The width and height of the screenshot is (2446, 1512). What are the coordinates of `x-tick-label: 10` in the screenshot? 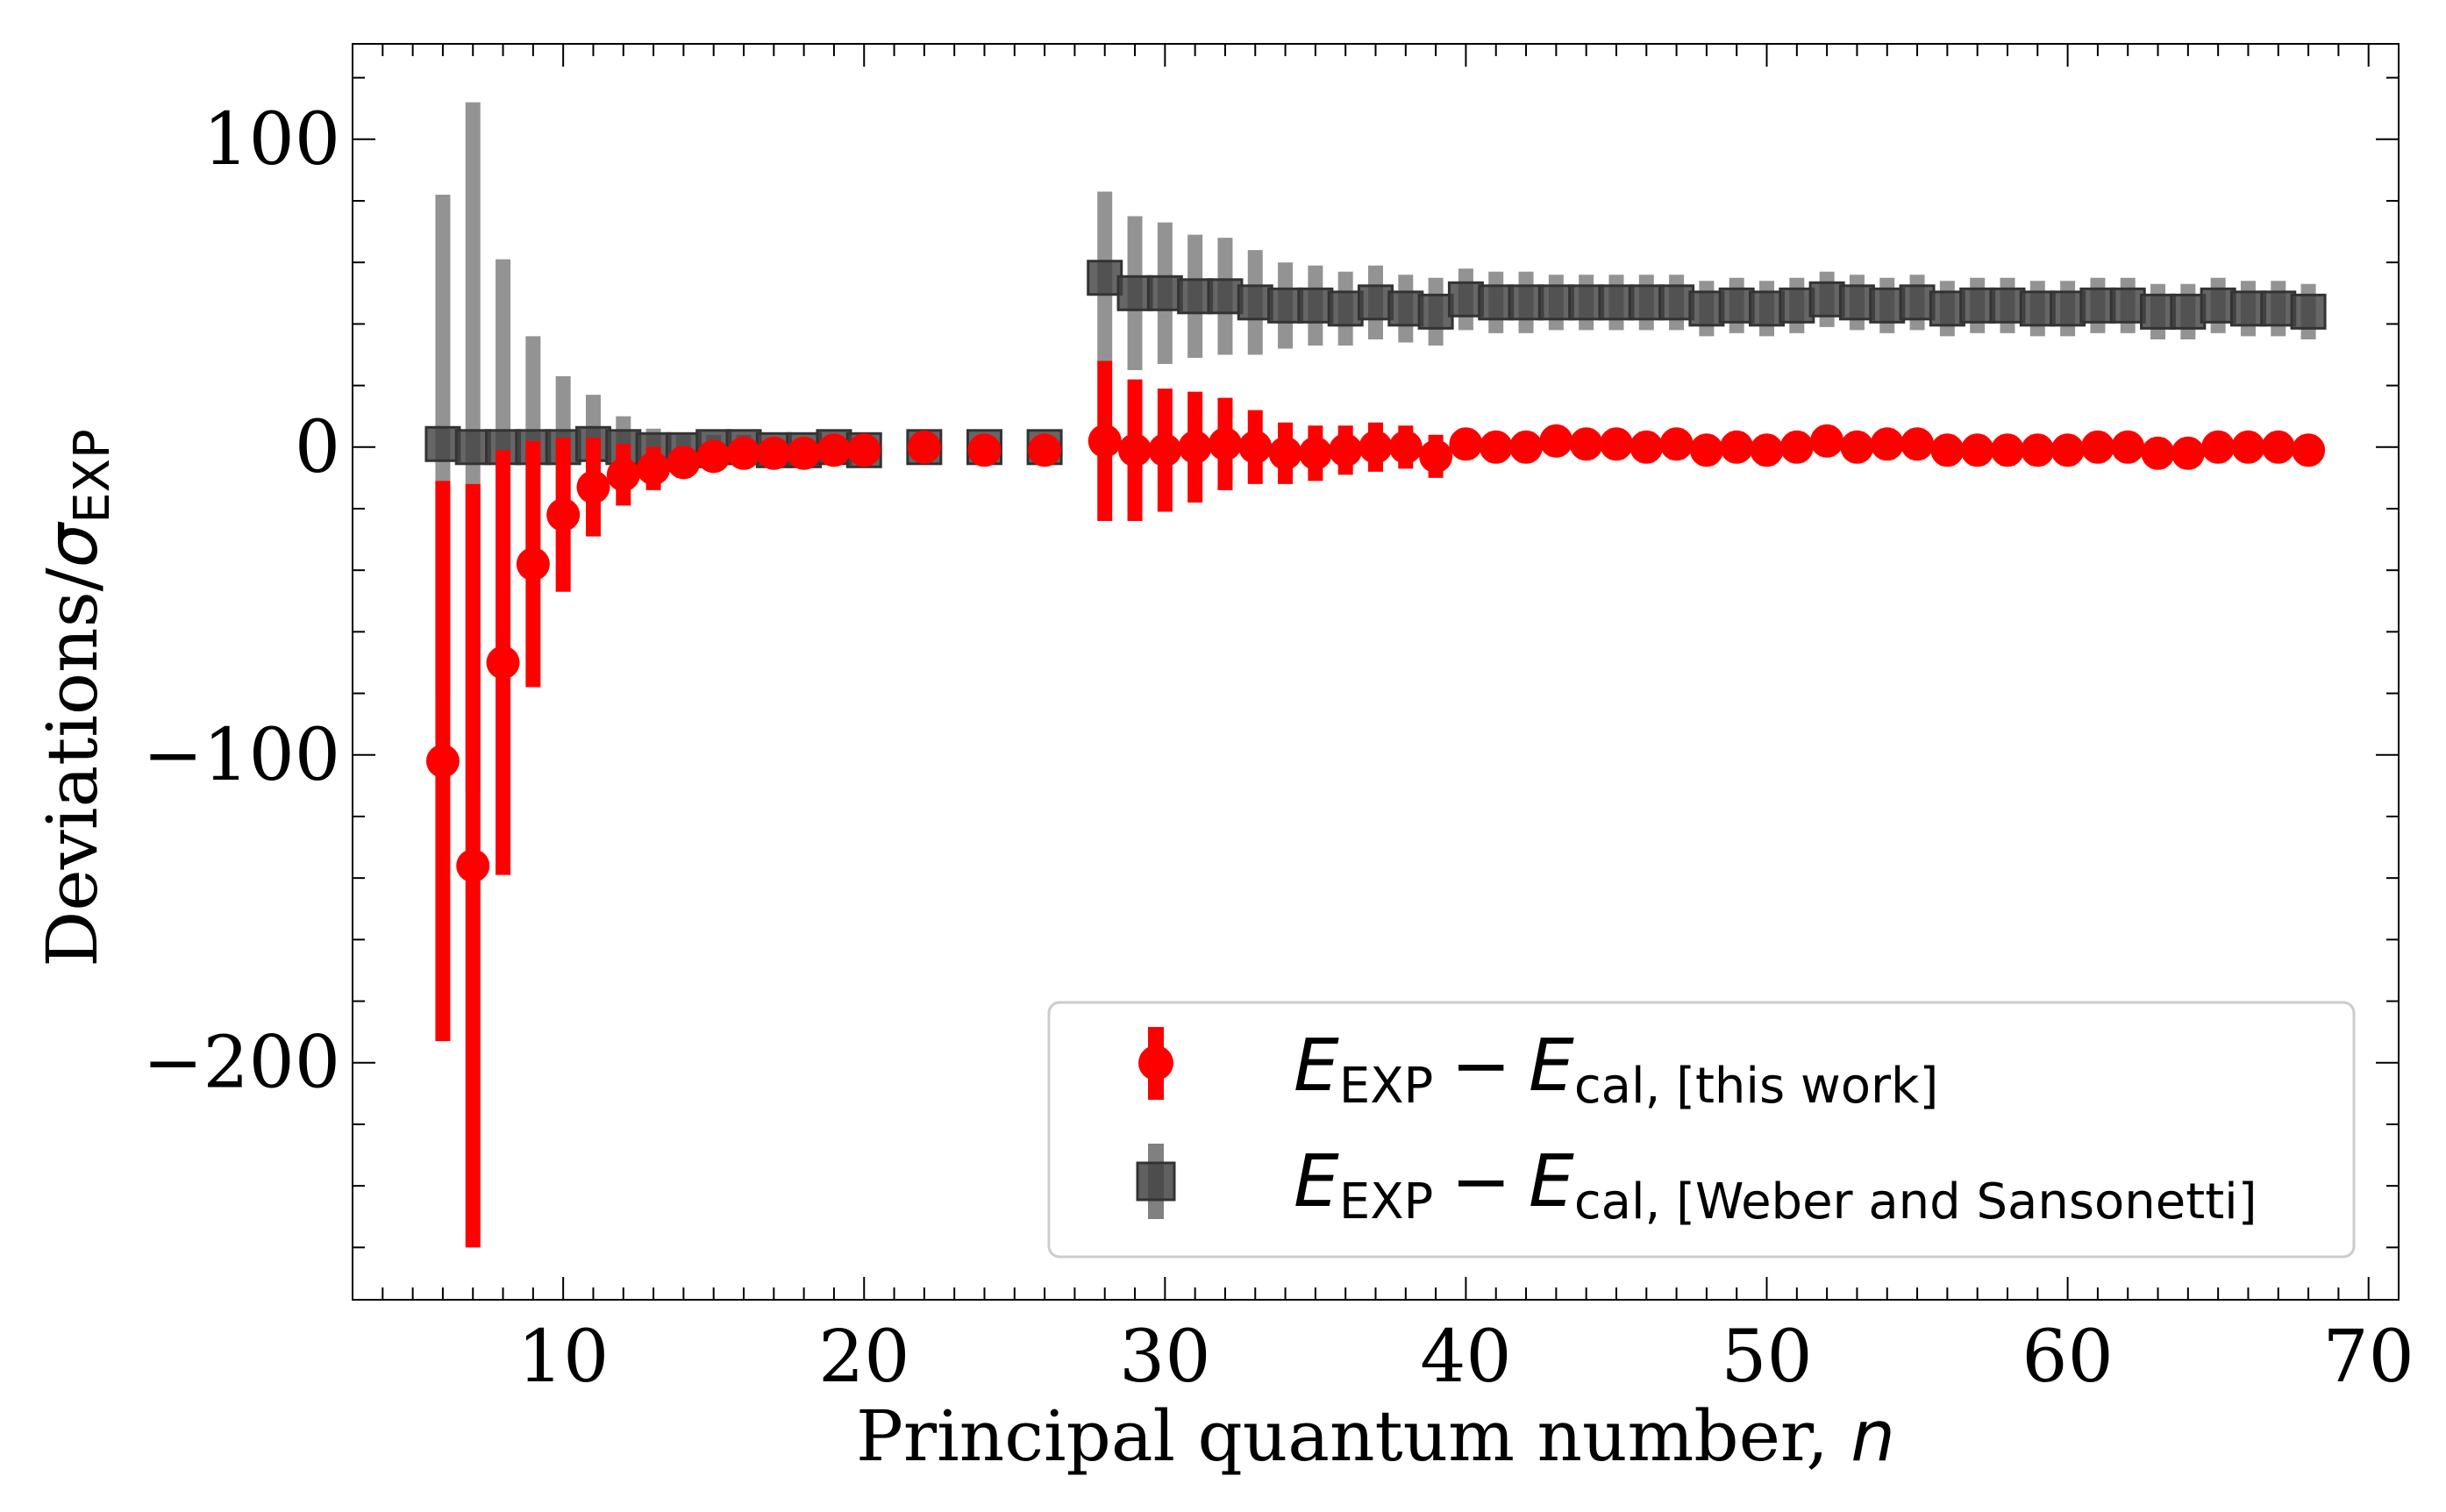 It's located at (563, 1357).